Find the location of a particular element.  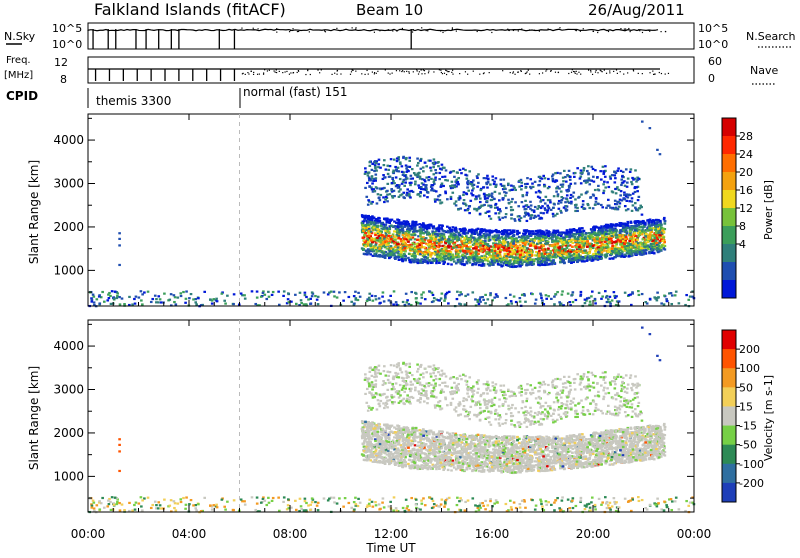

station-title: Falkland Islands (fitACF) is located at coordinates (190, 9).